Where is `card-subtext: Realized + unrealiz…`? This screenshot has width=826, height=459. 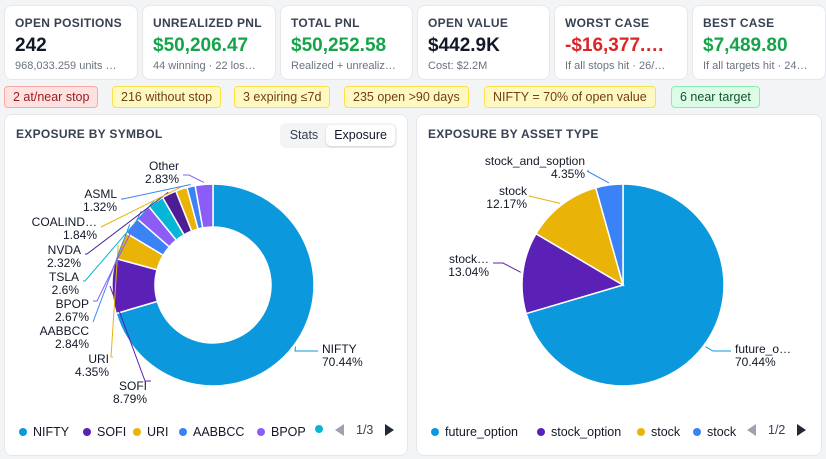 card-subtext: Realized + unrealiz… is located at coordinates (343, 66).